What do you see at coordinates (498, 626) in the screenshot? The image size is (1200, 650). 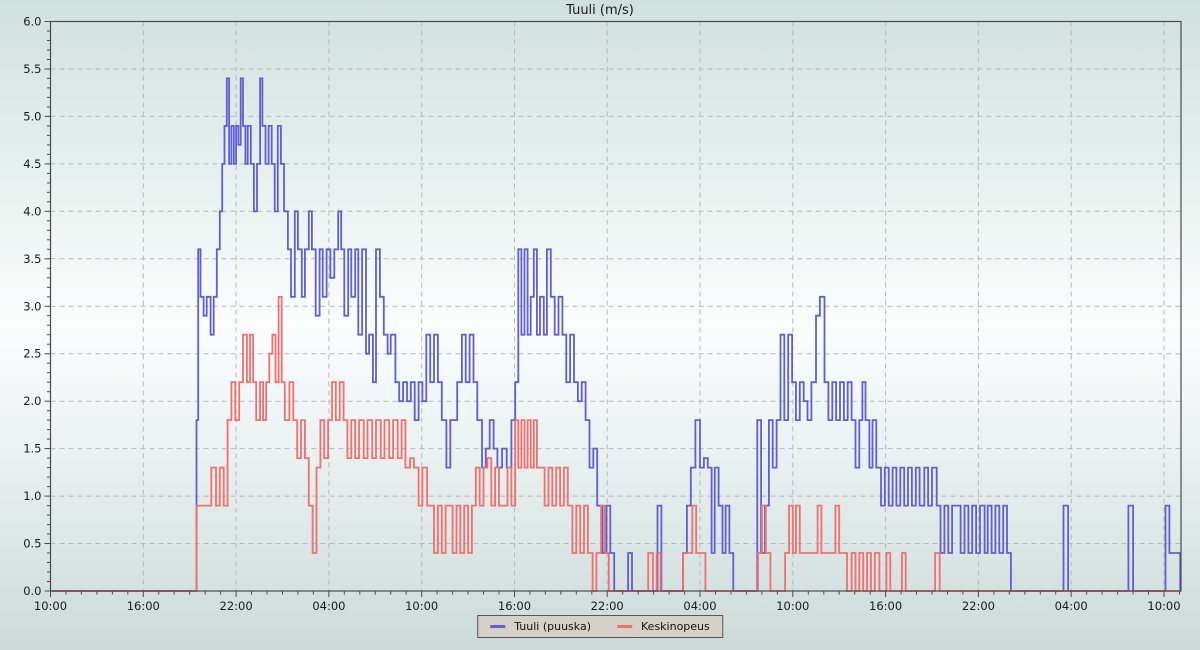 I see `gust-line-swatch` at bounding box center [498, 626].